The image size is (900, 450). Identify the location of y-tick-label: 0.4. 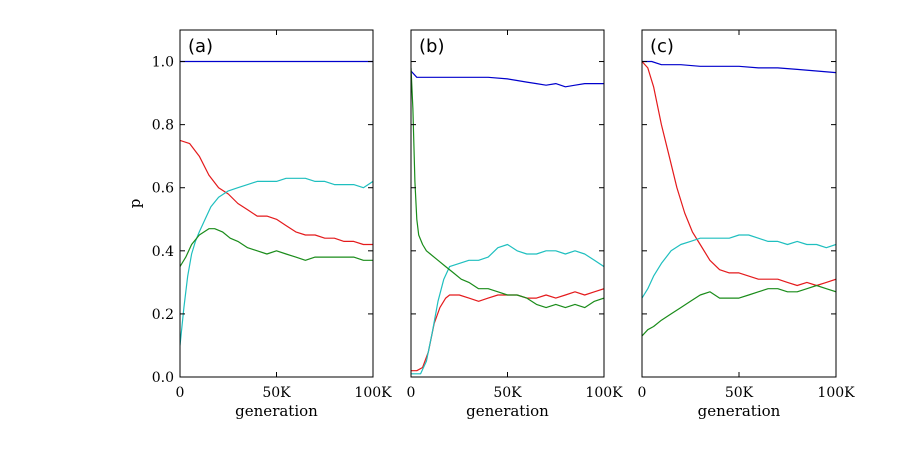
(163, 252).